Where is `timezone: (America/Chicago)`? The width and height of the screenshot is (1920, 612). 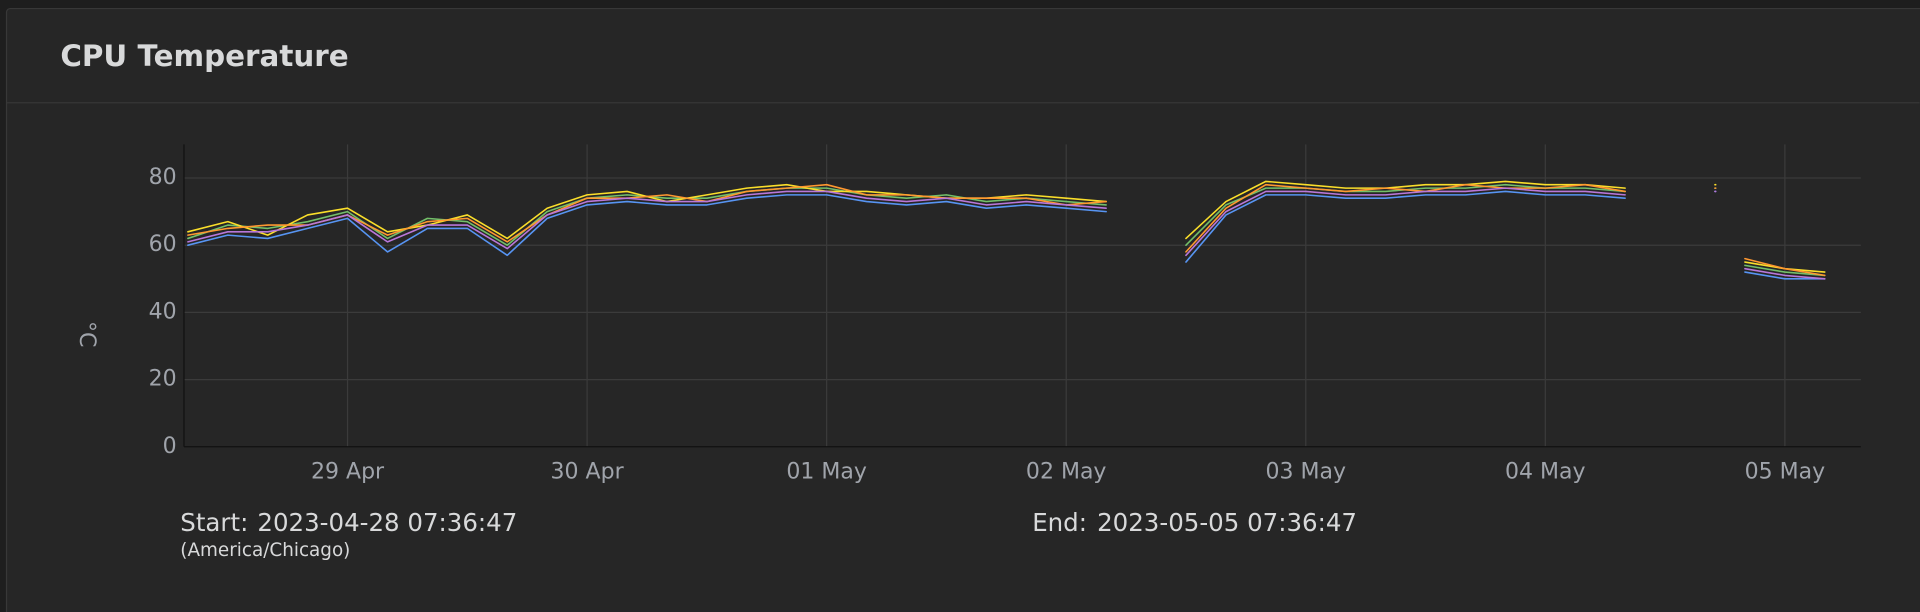
timezone: (America/Chicago) is located at coordinates (265, 550).